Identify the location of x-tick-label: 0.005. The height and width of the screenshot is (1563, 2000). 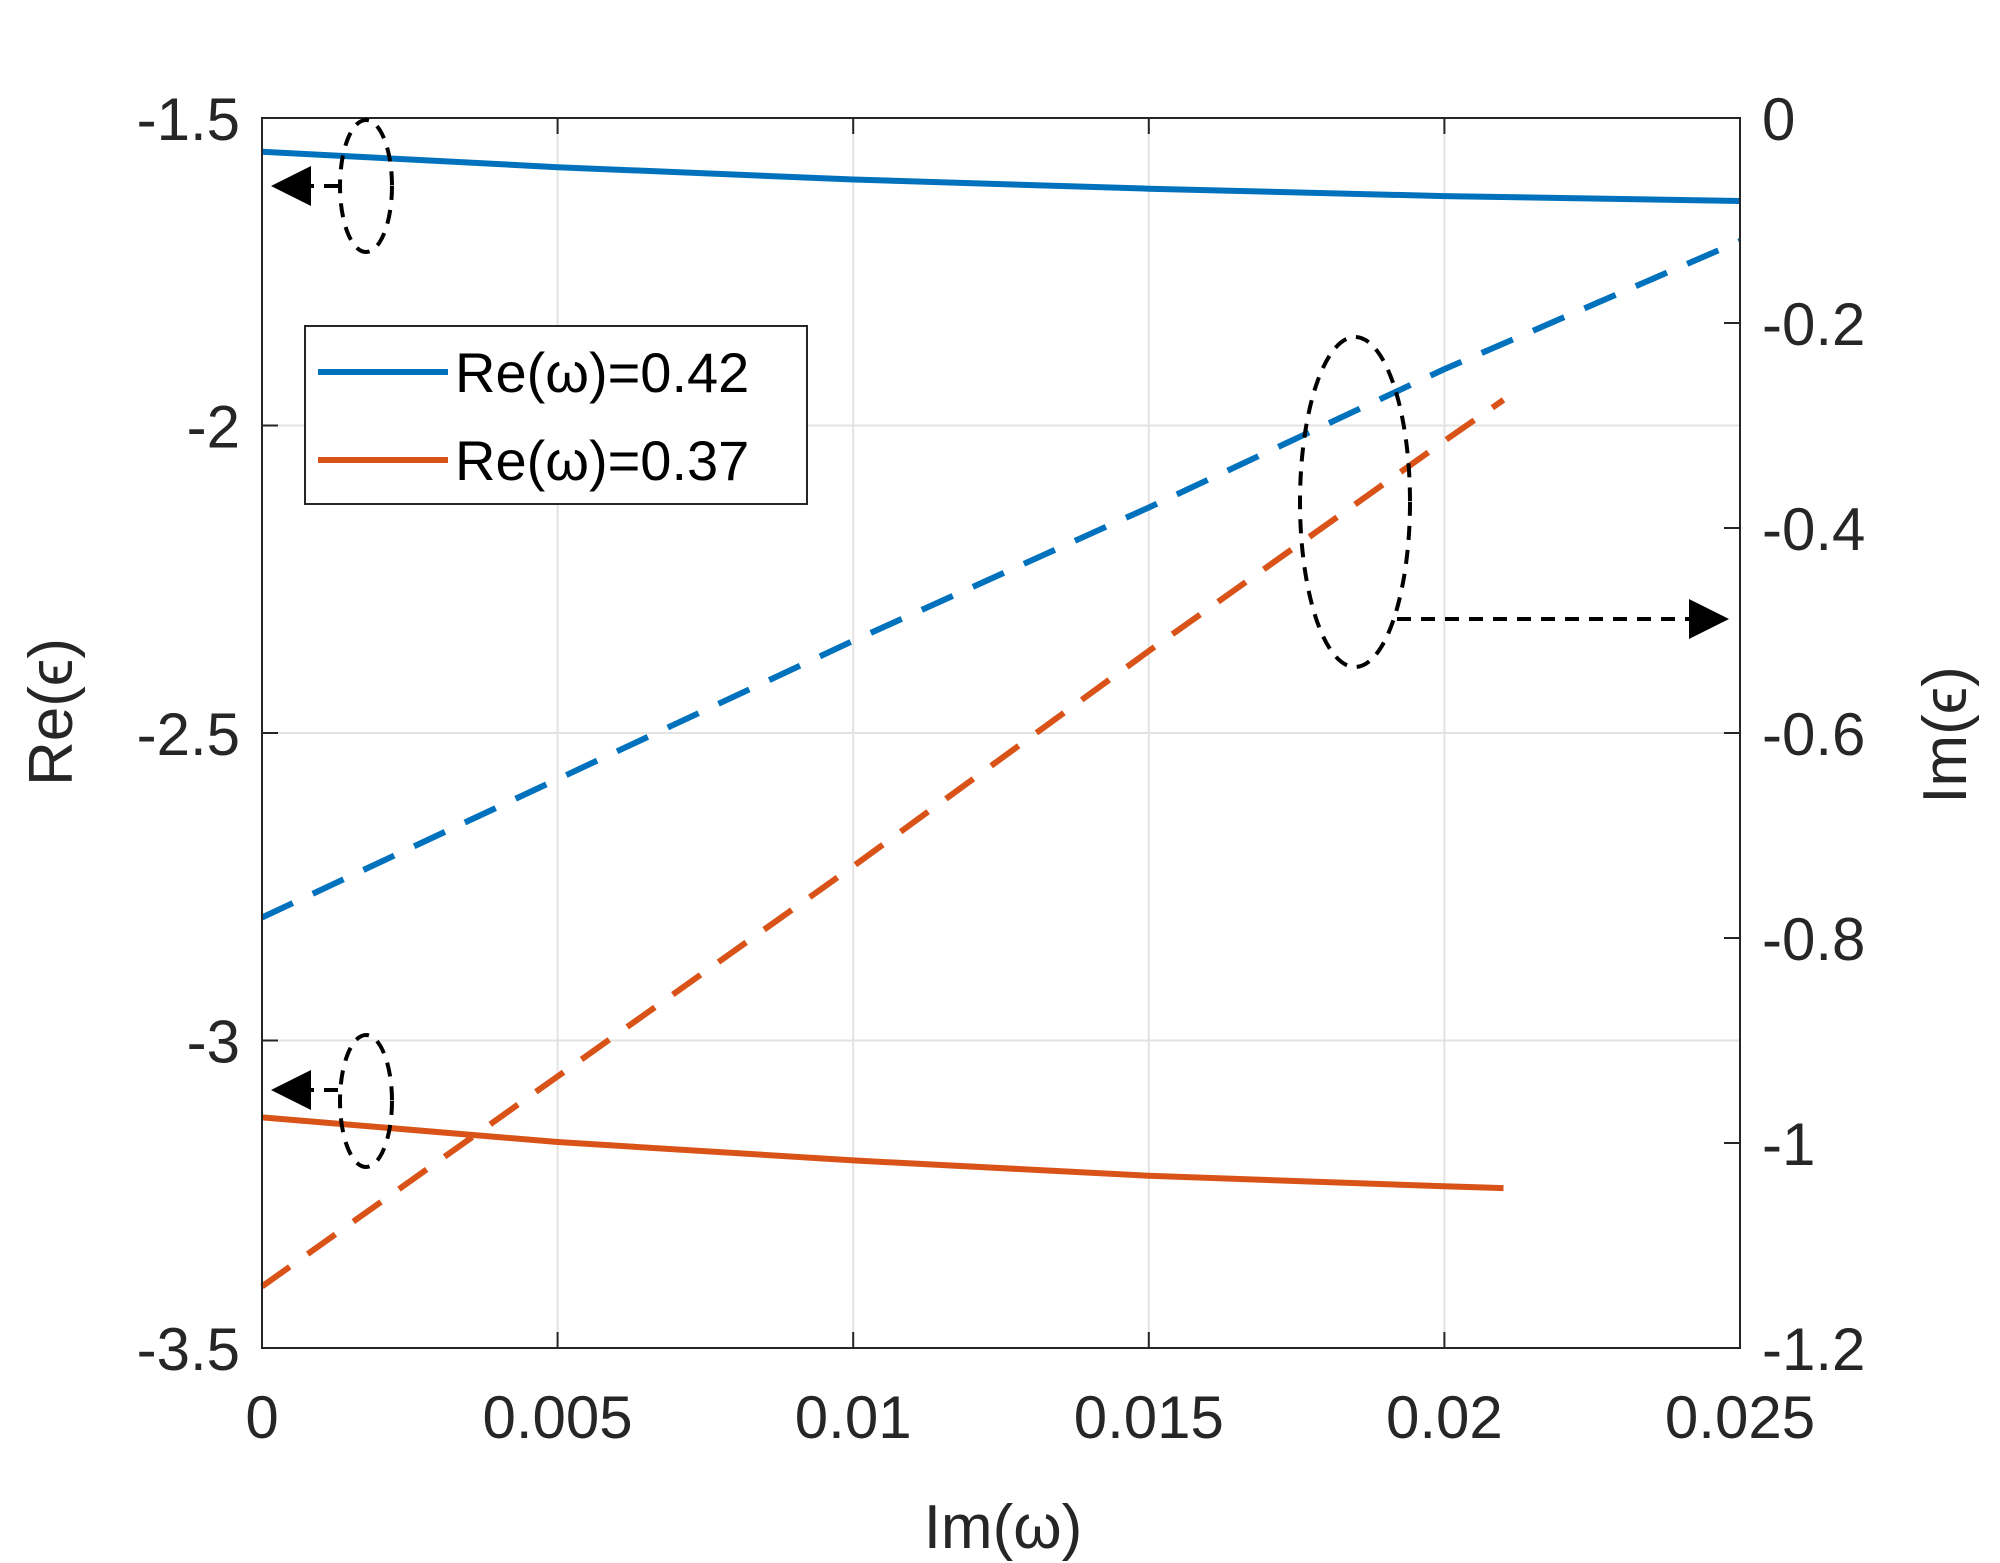
(558, 1417).